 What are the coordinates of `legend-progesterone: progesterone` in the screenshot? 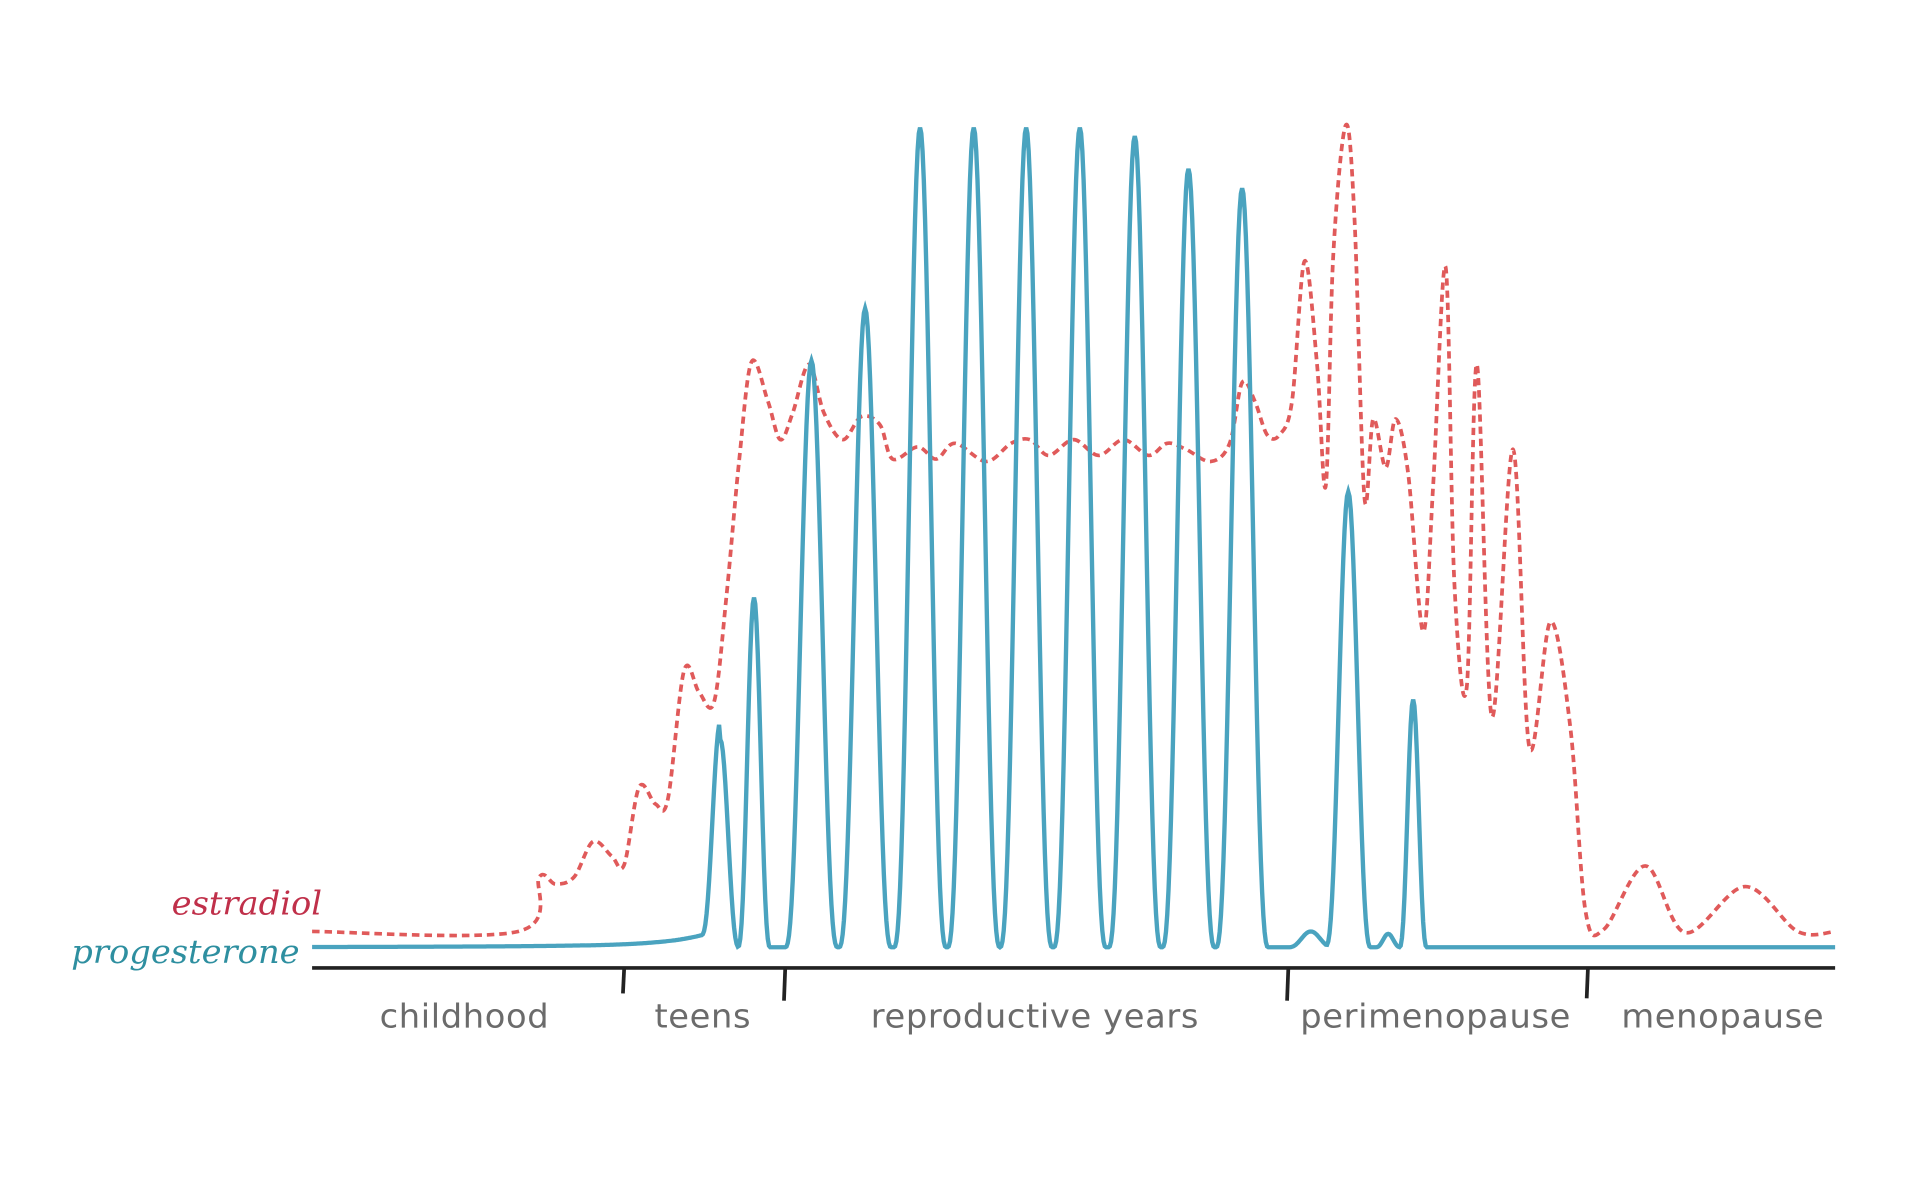 It's located at (185, 951).